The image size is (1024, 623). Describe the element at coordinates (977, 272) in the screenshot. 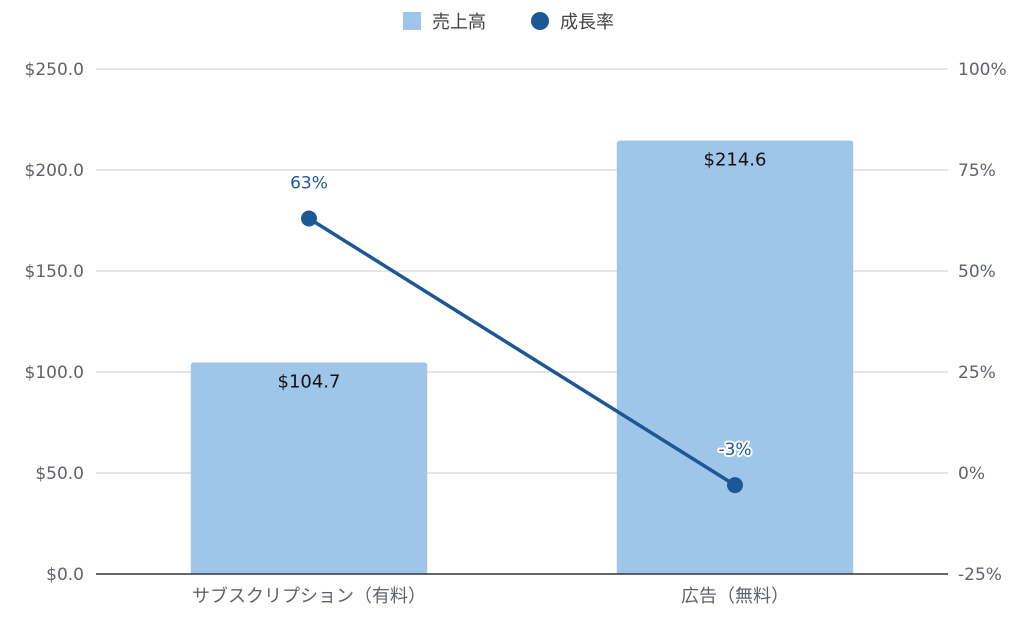

I see `y-right-tick-label: 50%` at that location.